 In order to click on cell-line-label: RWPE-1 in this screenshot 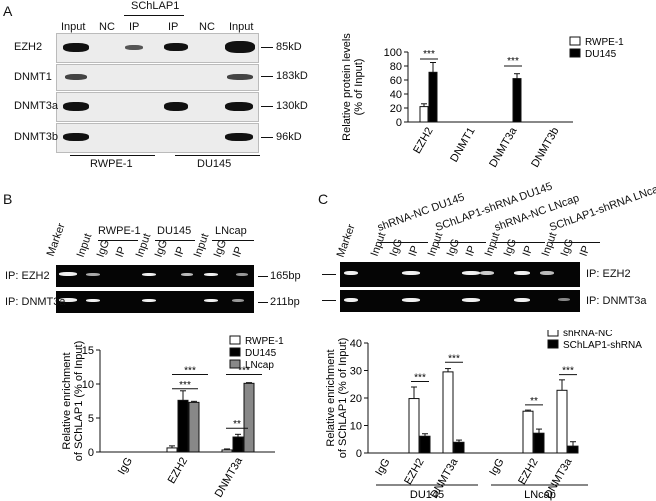, I will do `click(111, 164)`.